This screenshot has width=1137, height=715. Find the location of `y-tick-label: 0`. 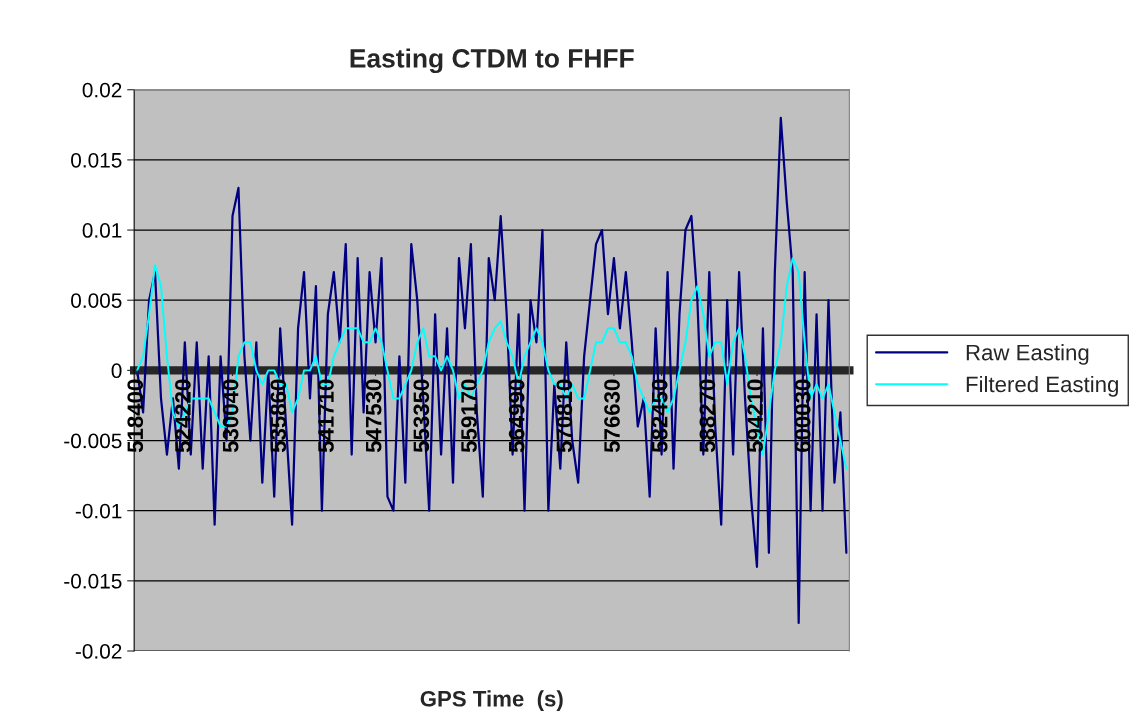

y-tick-label: 0 is located at coordinates (116, 371).